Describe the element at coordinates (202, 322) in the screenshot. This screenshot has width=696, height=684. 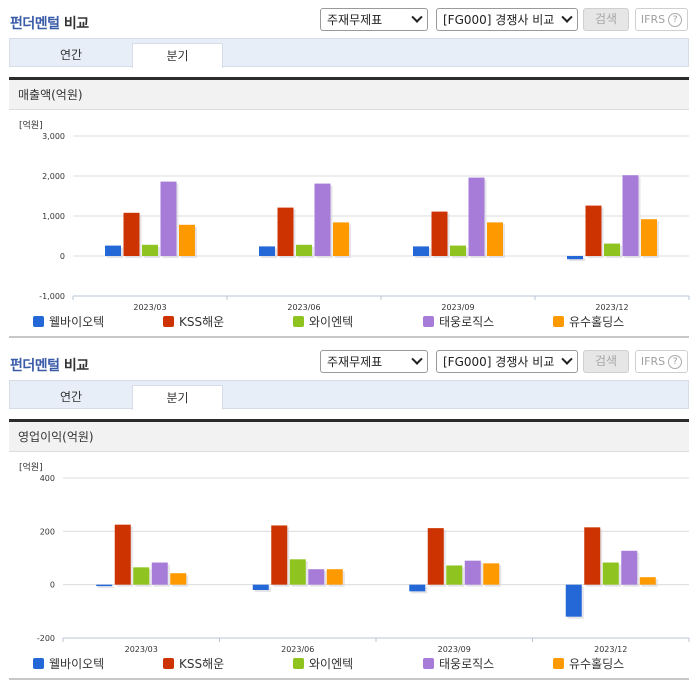
I see `legend-label: KSS해운` at that location.